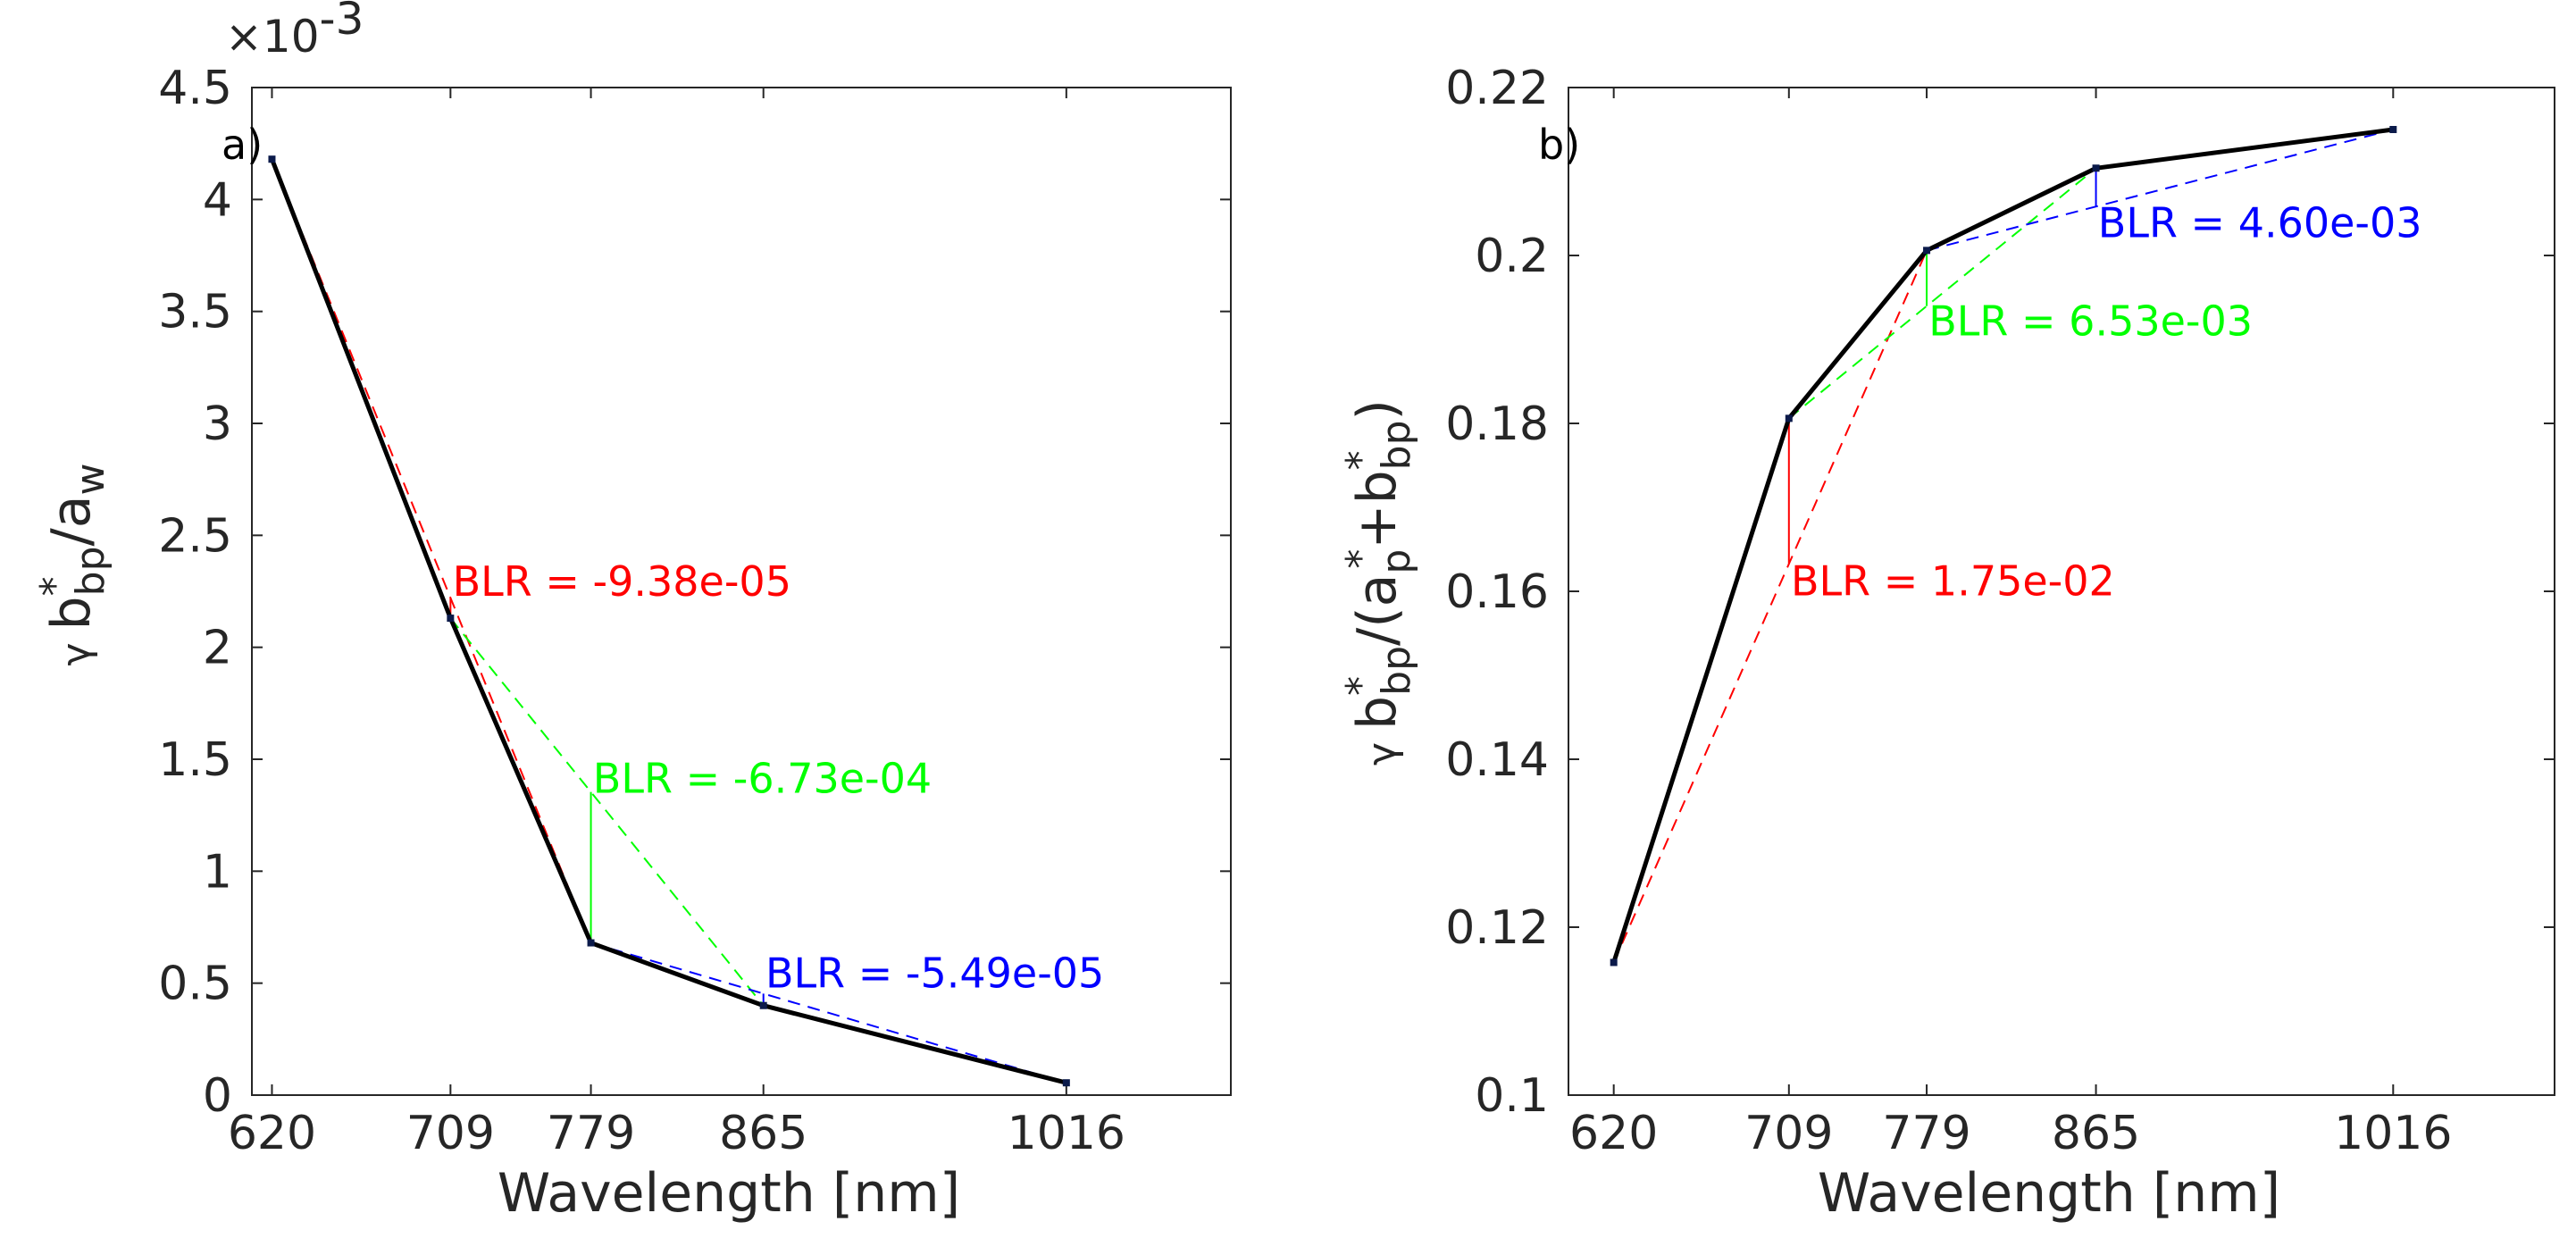 Image resolution: width=2576 pixels, height=1255 pixels. What do you see at coordinates (218, 200) in the screenshot?
I see `y-tick-label: 4` at bounding box center [218, 200].